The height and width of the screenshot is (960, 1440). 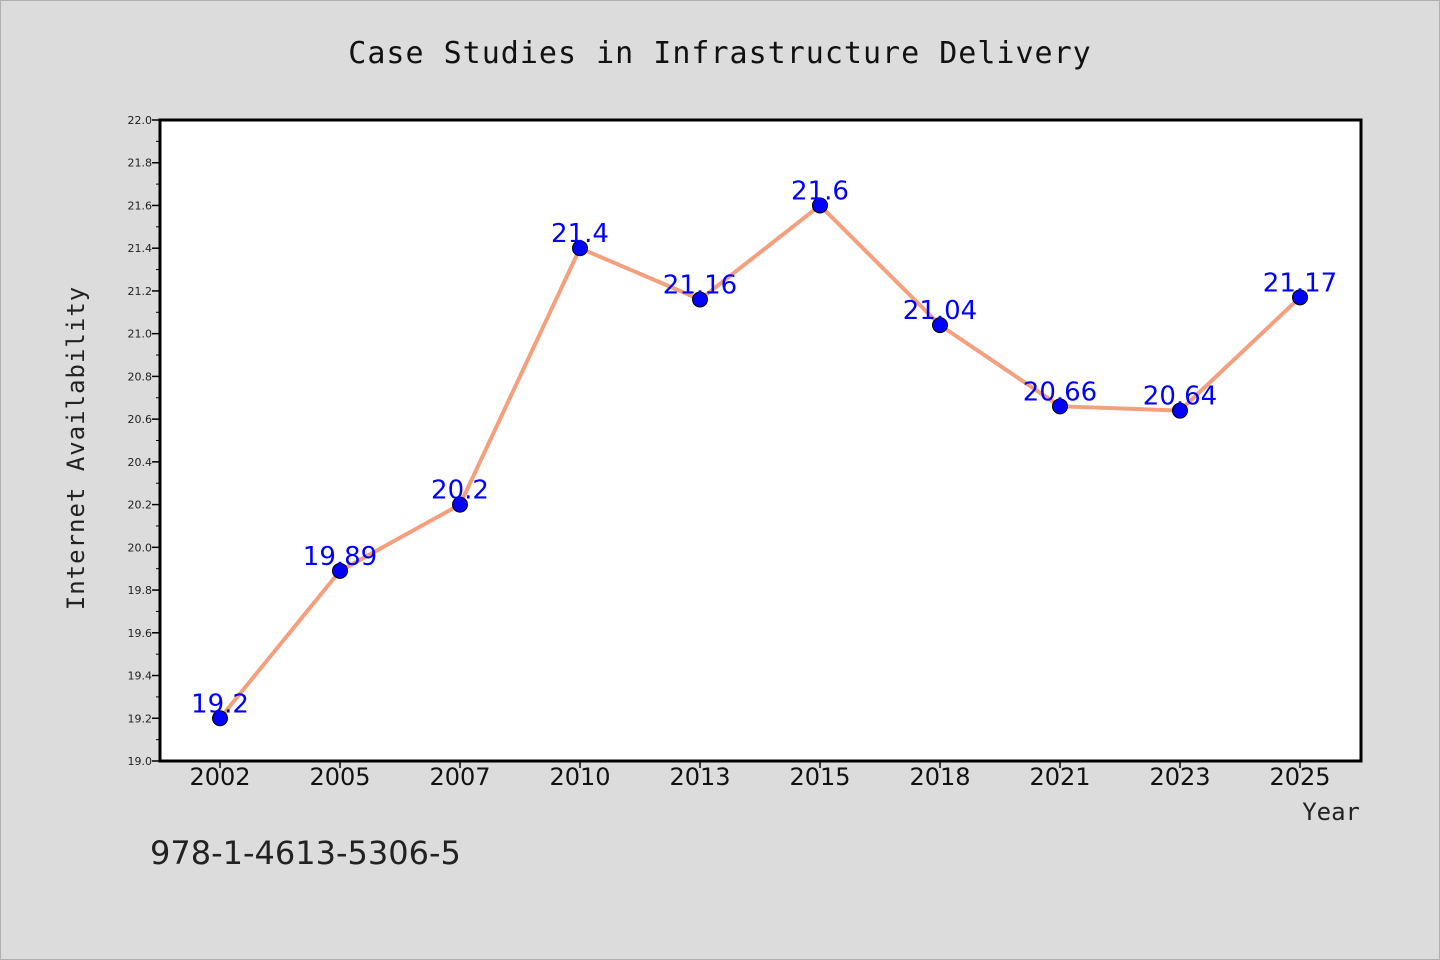 What do you see at coordinates (140, 419) in the screenshot?
I see `y-tick-label: 20.6` at bounding box center [140, 419].